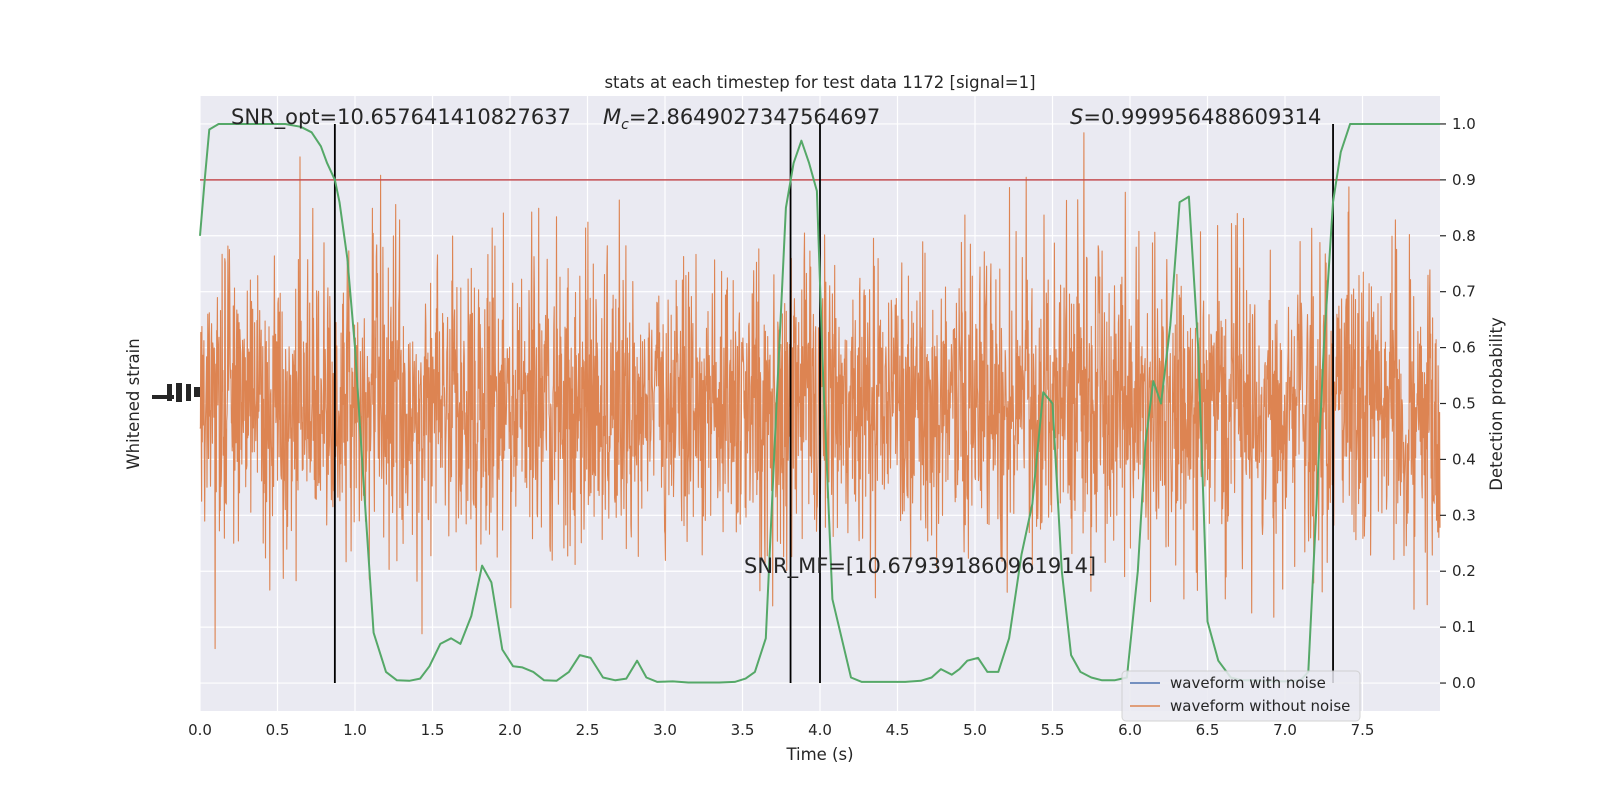  What do you see at coordinates (278, 730) in the screenshot?
I see `x-tick-label: 0.5` at bounding box center [278, 730].